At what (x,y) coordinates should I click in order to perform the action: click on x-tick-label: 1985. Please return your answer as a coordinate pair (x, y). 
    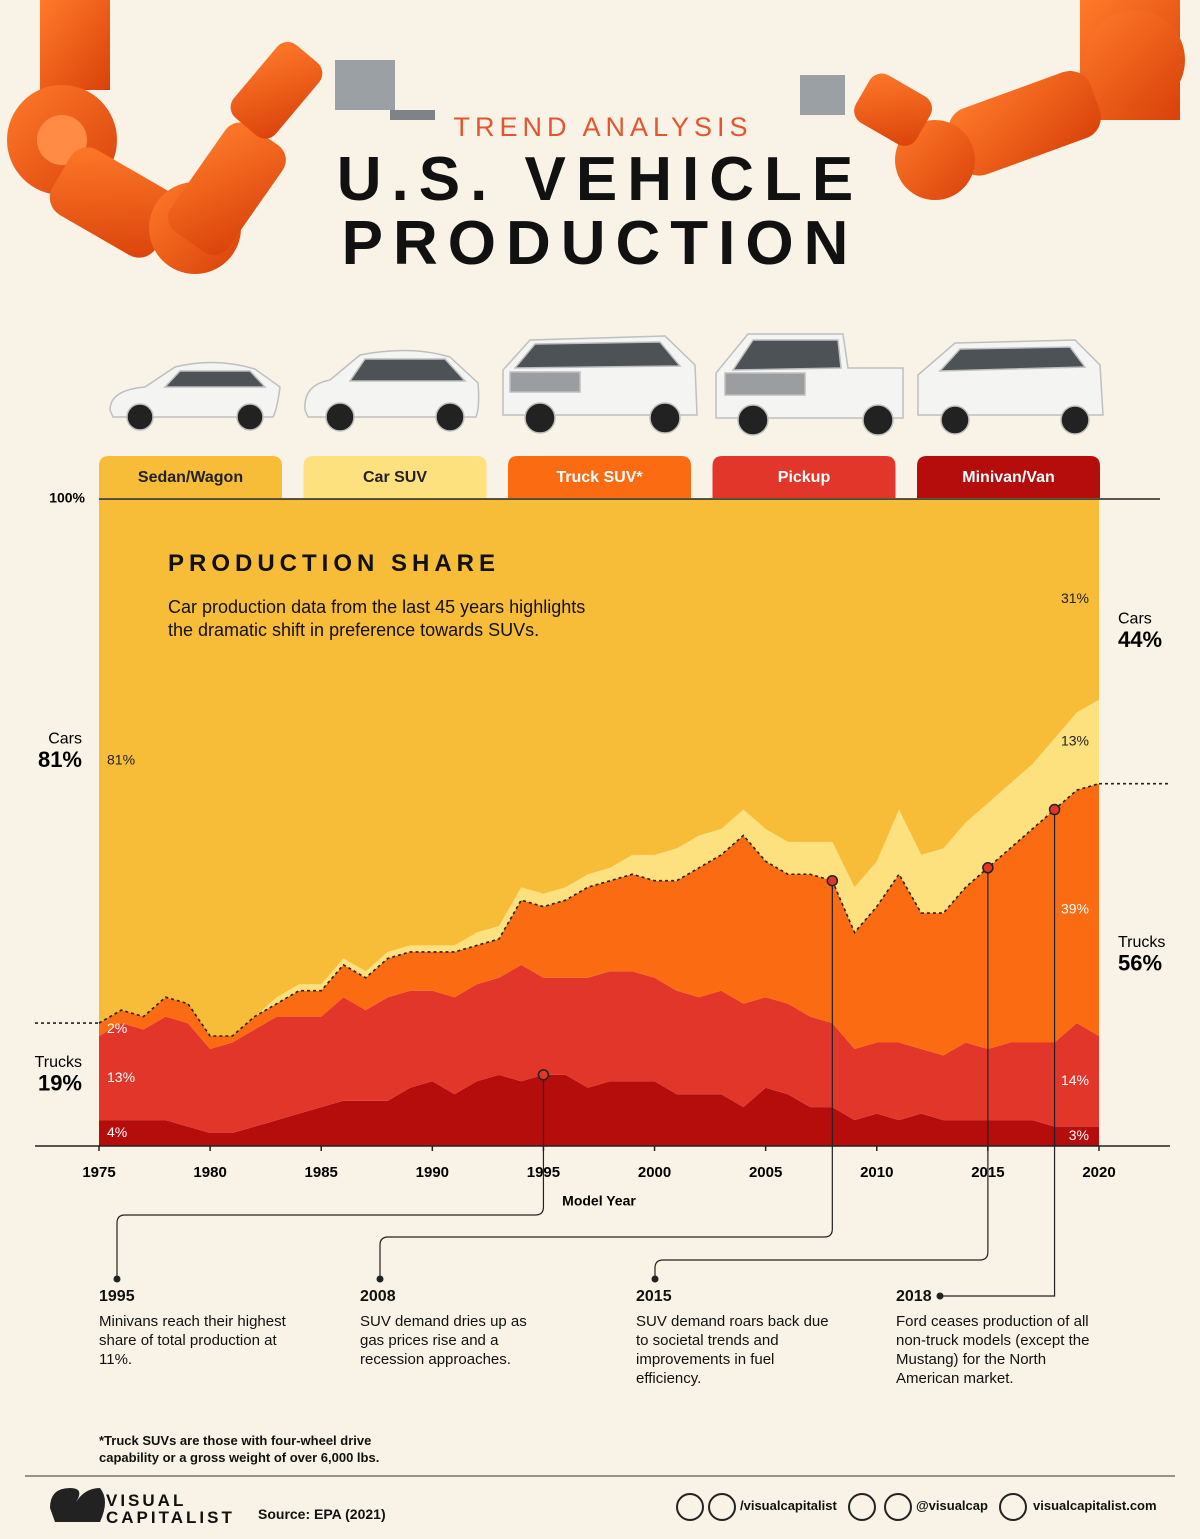
    Looking at the image, I should click on (321, 1172).